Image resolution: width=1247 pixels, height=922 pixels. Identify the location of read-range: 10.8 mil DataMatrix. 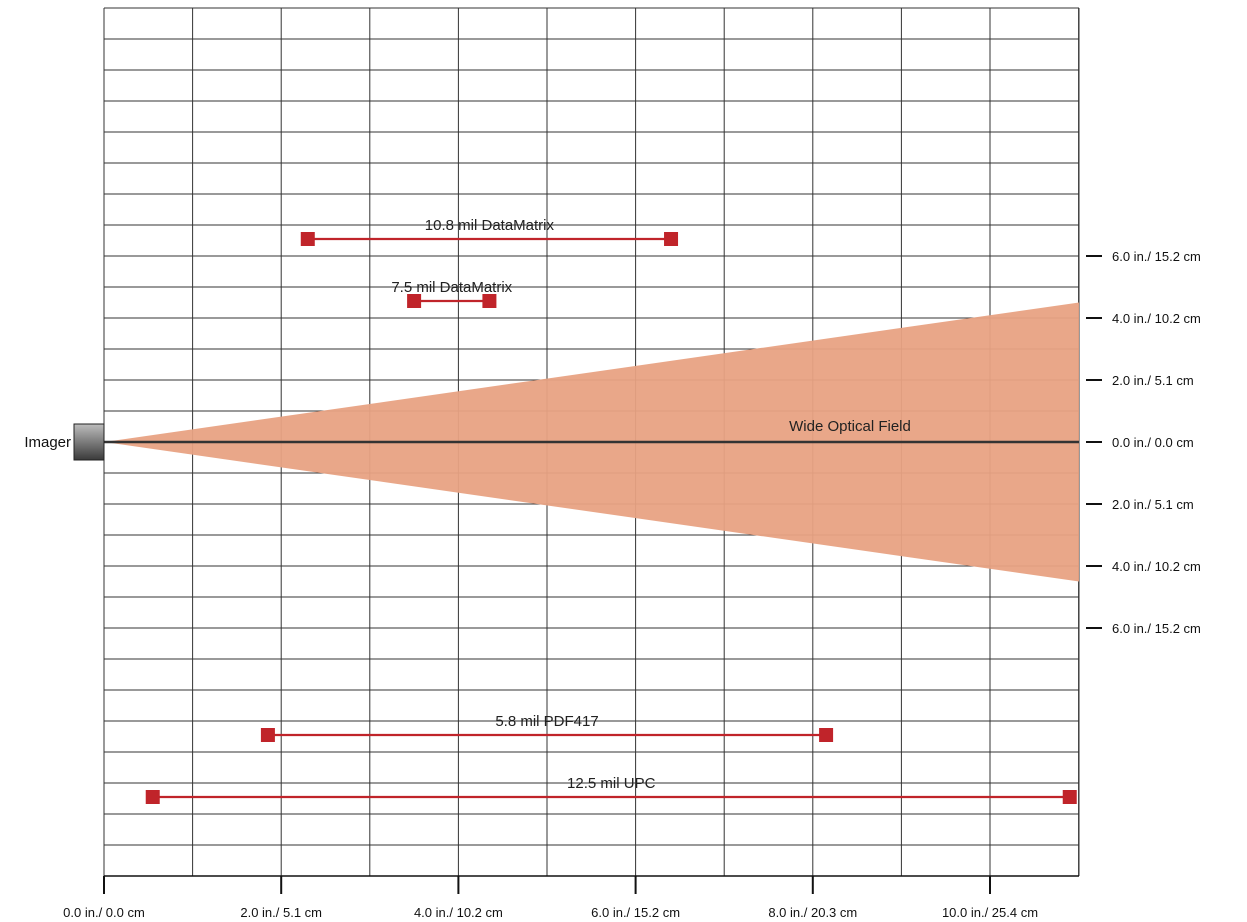
(489, 231).